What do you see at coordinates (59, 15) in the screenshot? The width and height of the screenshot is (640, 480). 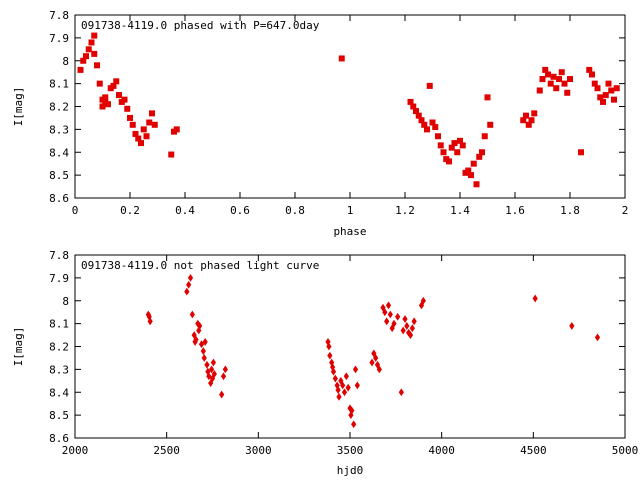 I see `y-tick-label: 7.8` at bounding box center [59, 15].